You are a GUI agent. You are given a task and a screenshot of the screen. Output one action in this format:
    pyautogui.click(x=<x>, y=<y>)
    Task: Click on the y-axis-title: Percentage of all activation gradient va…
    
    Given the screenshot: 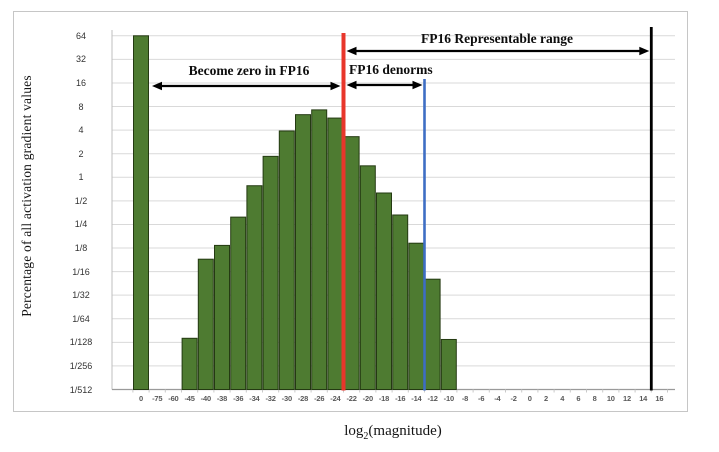 What is the action you would take?
    pyautogui.click(x=26, y=196)
    